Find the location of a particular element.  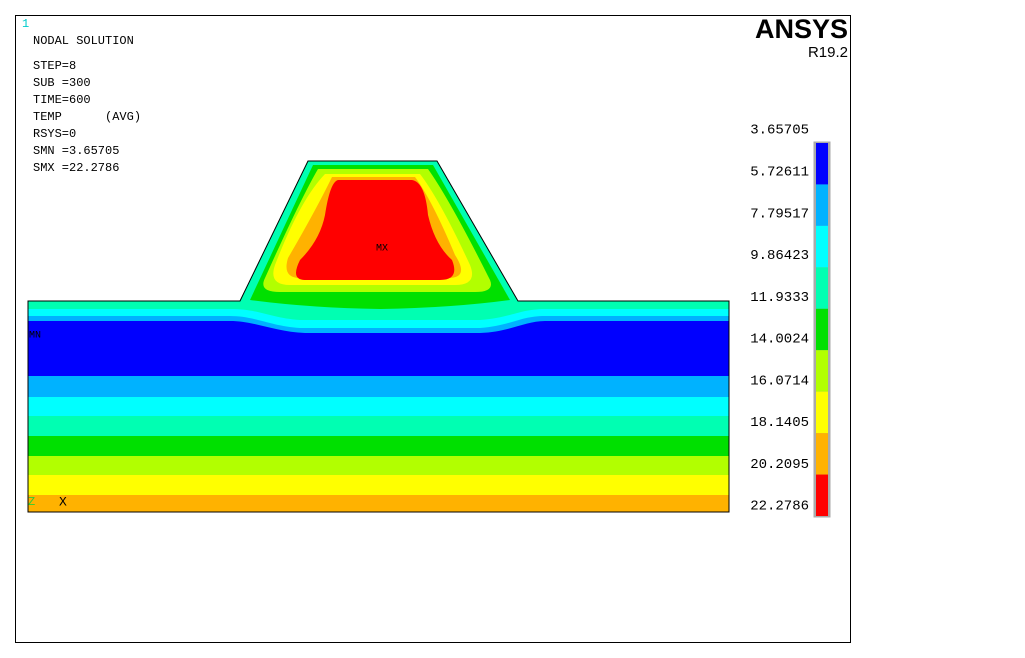

legend-level: 16.0714 is located at coordinates (779, 381).